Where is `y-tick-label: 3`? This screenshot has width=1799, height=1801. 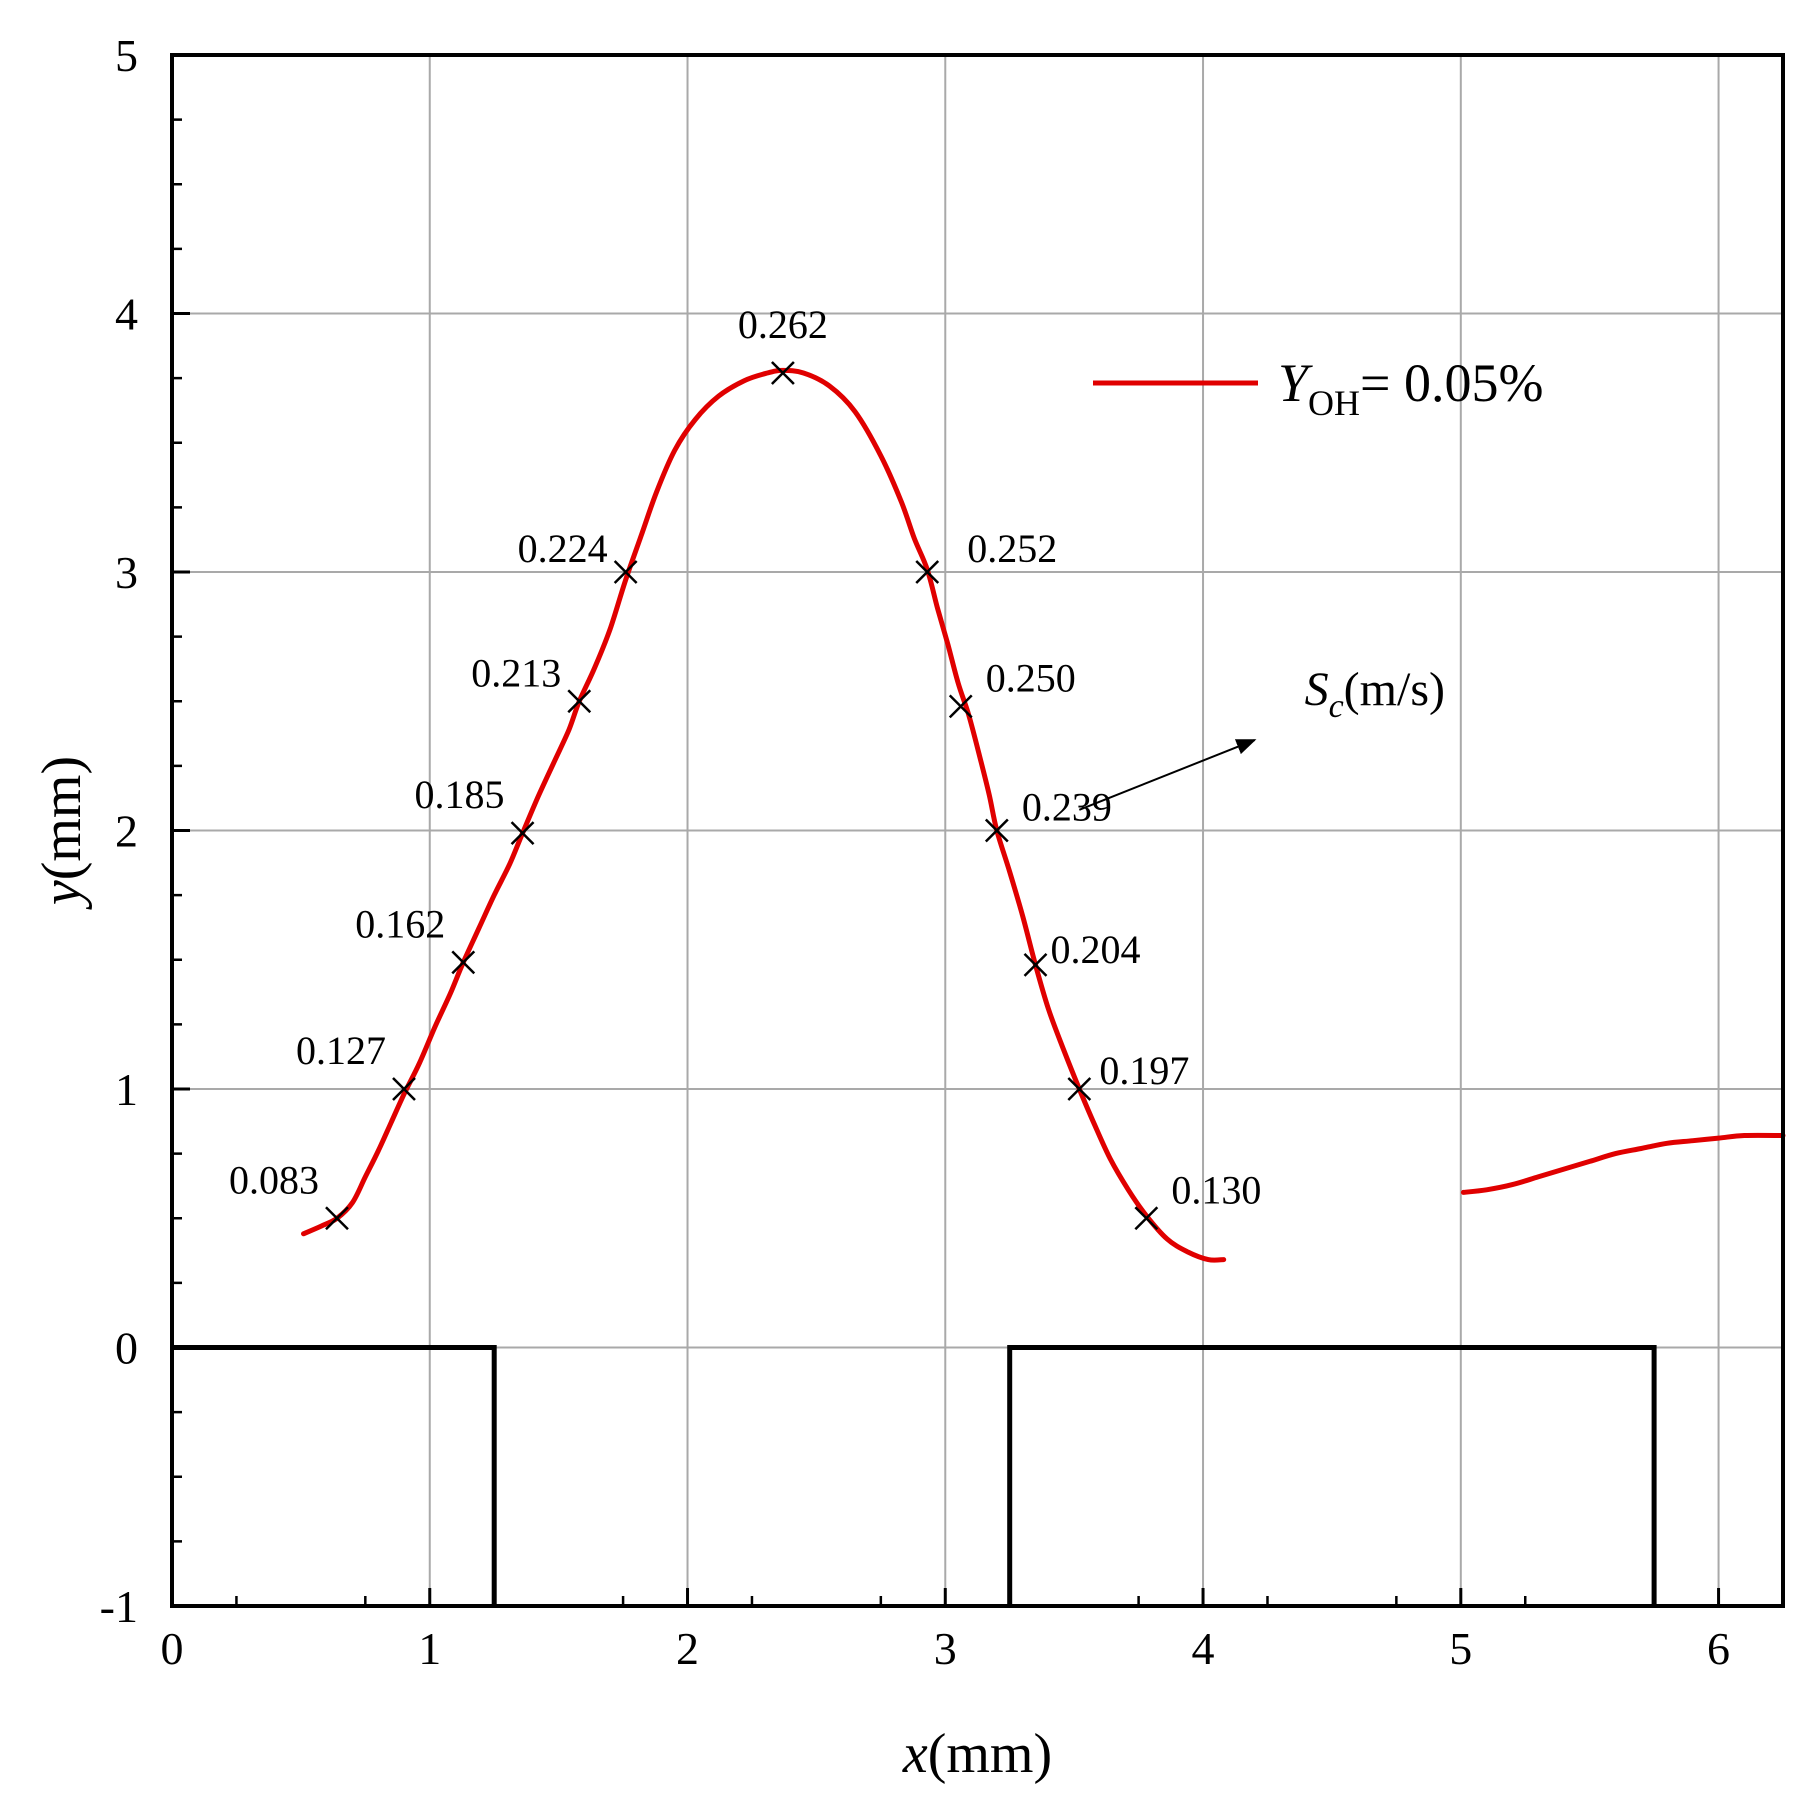
y-tick-label: 3 is located at coordinates (126, 572).